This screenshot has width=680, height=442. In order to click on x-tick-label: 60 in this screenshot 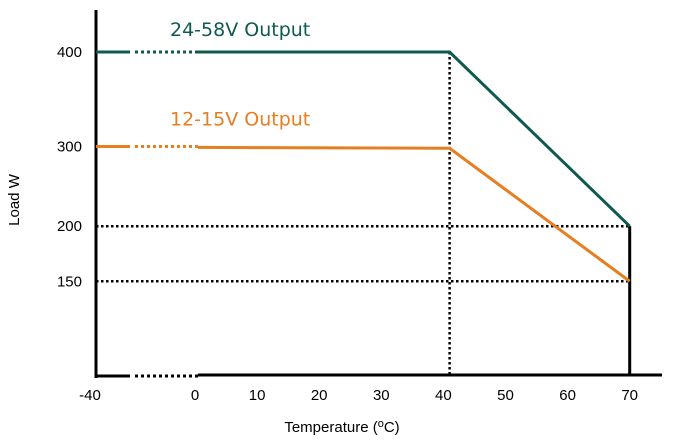, I will do `click(567, 395)`.